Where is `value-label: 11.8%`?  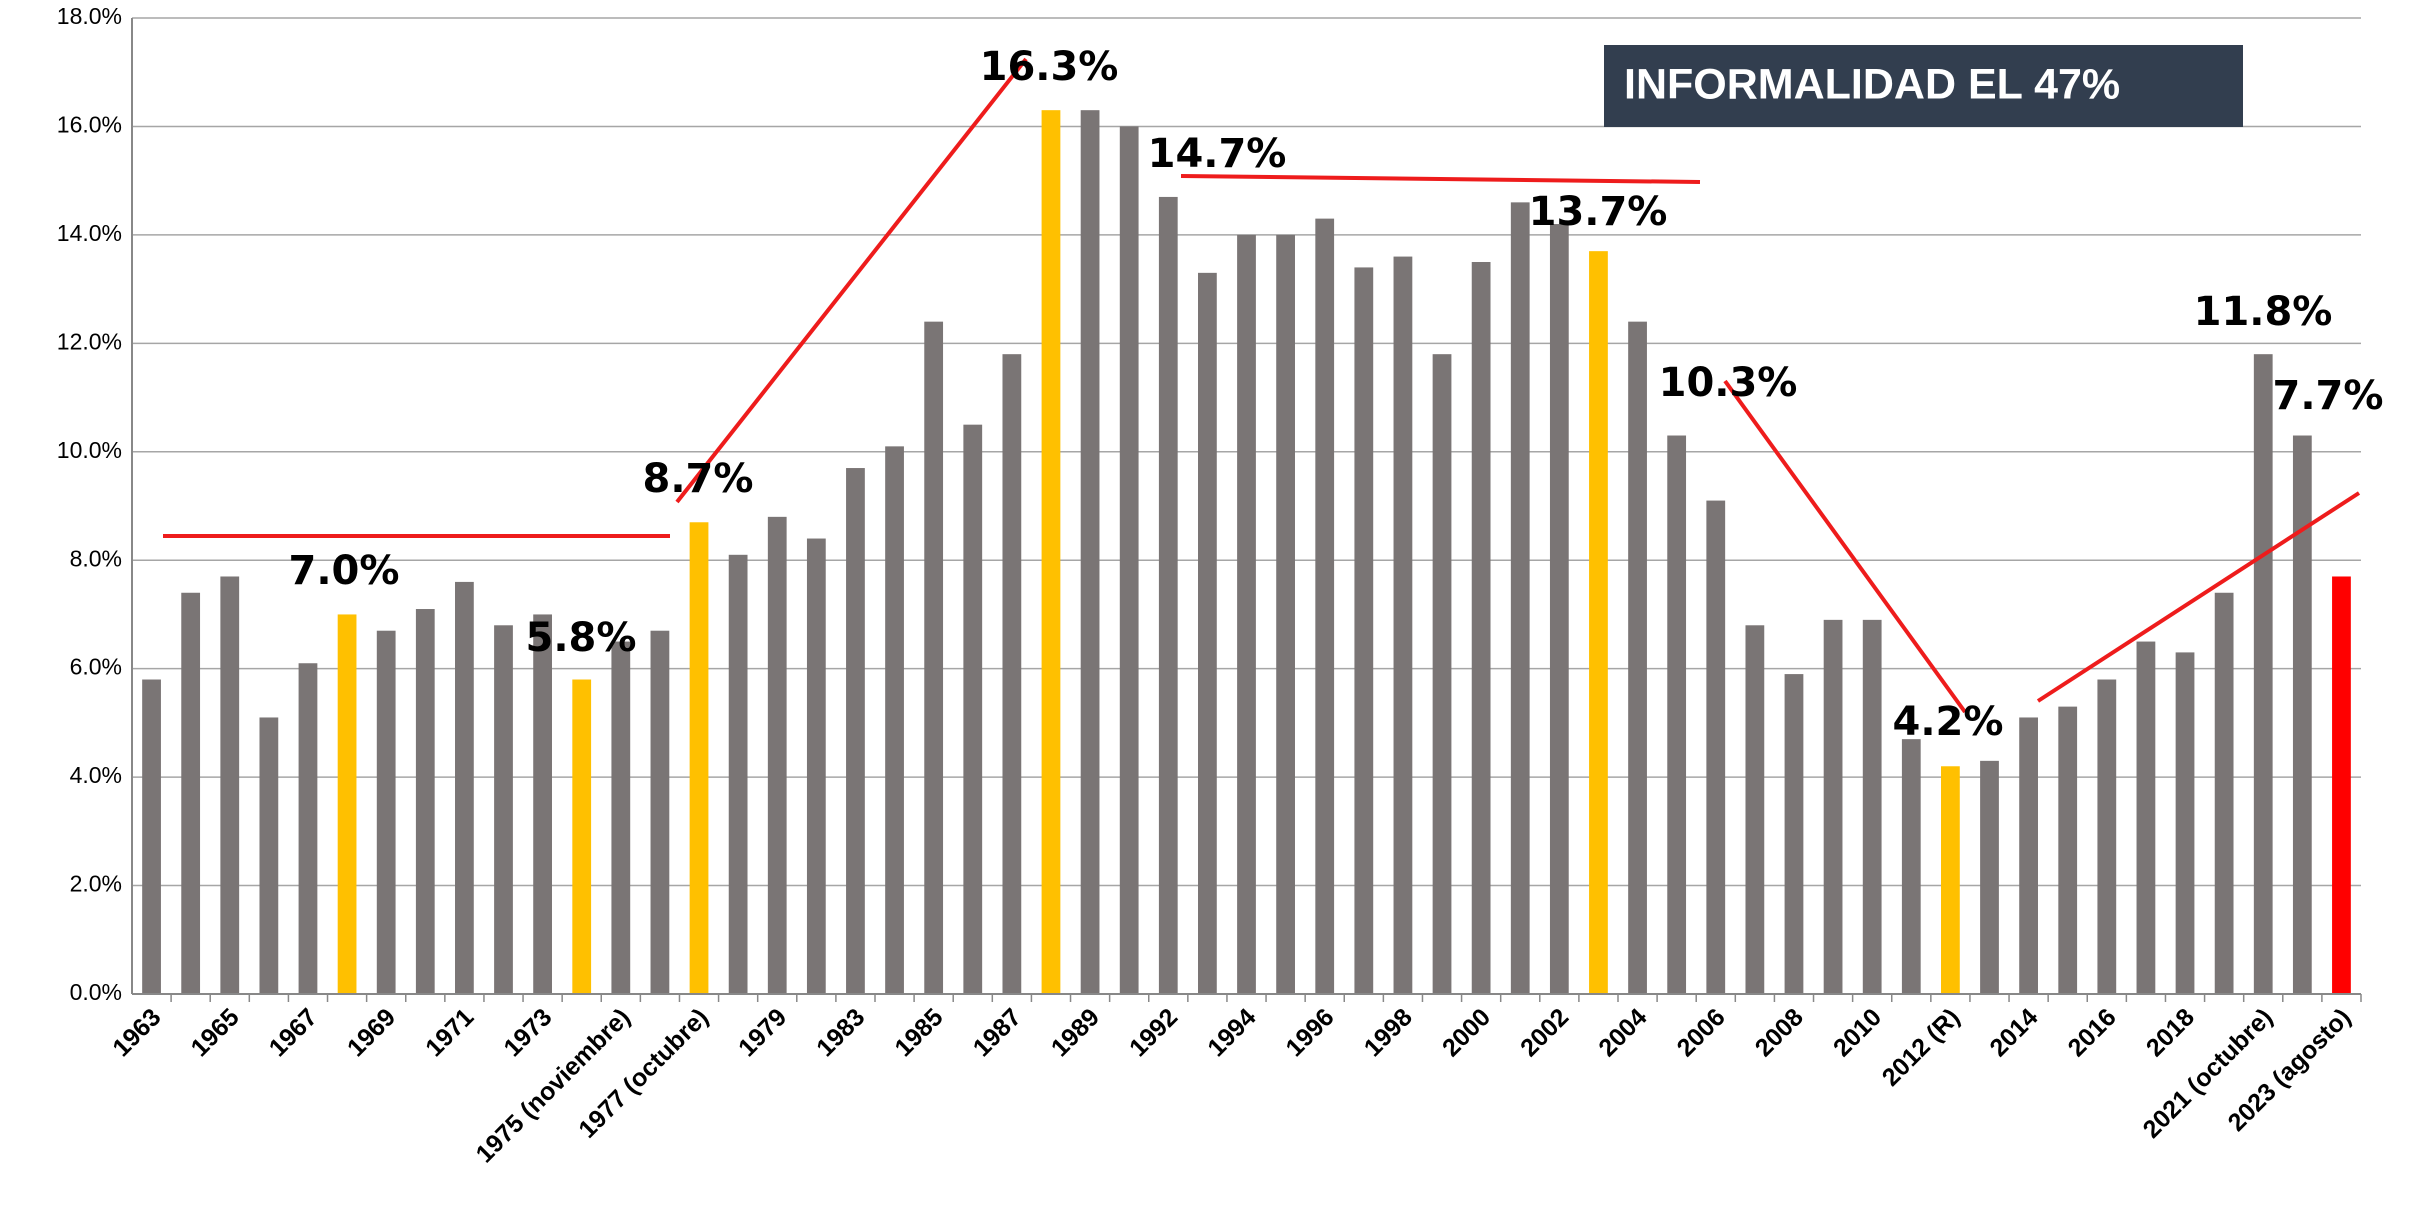 value-label: 11.8% is located at coordinates (2263, 312).